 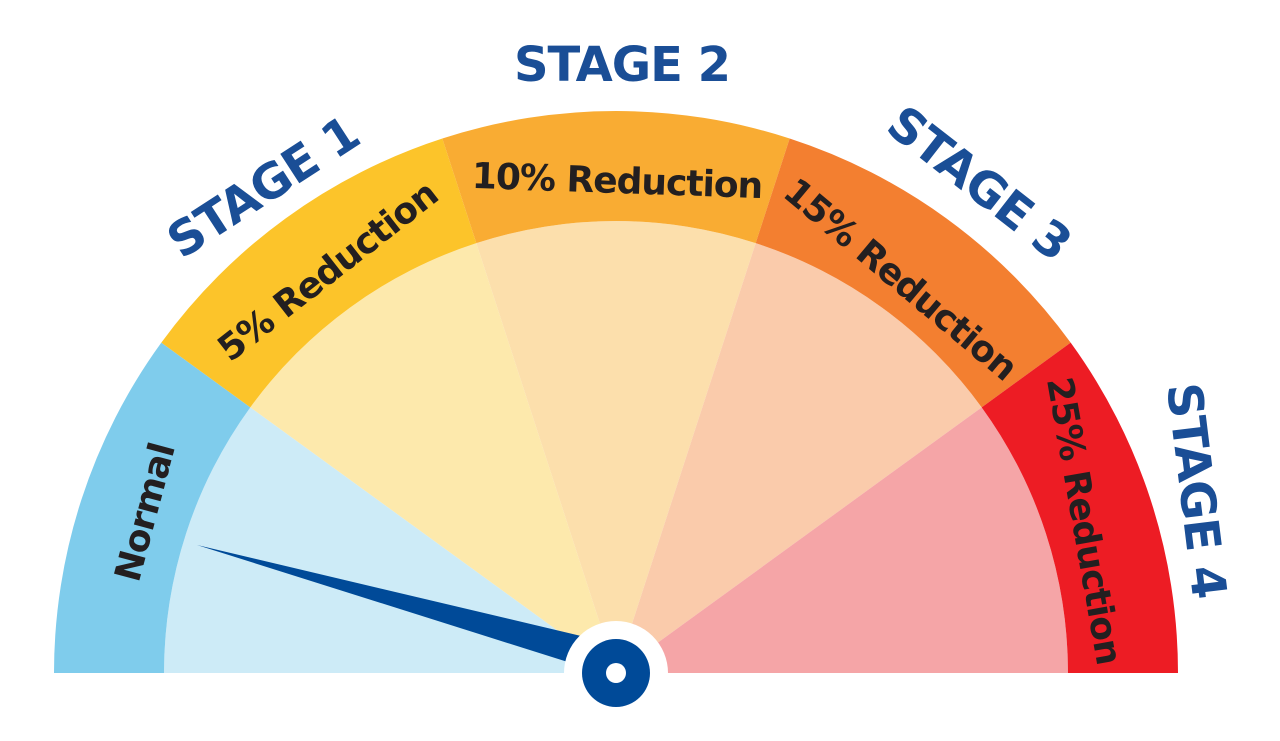 I want to click on band-label-stage-2: 10% Reduction, so click(x=617, y=181).